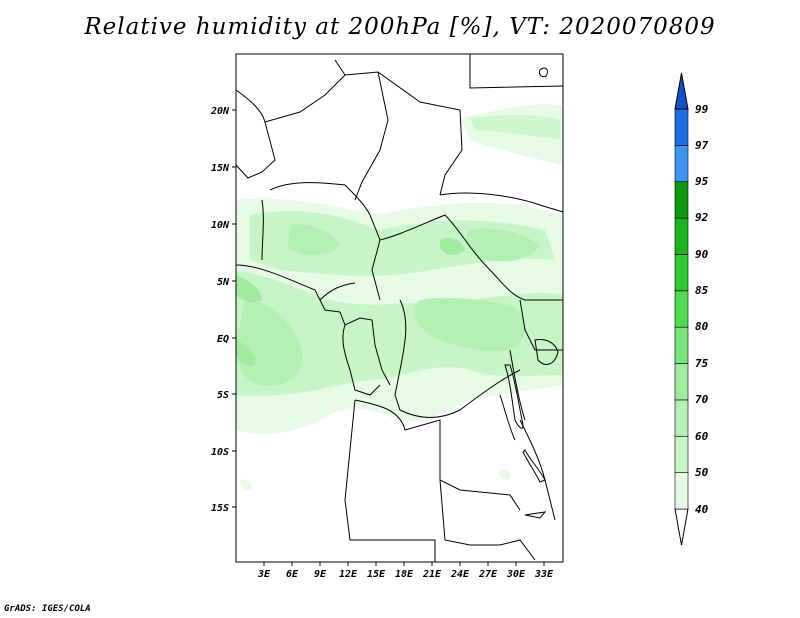 The height and width of the screenshot is (618, 800). Describe the element at coordinates (223, 395) in the screenshot. I see `lat-label: 5S` at that location.